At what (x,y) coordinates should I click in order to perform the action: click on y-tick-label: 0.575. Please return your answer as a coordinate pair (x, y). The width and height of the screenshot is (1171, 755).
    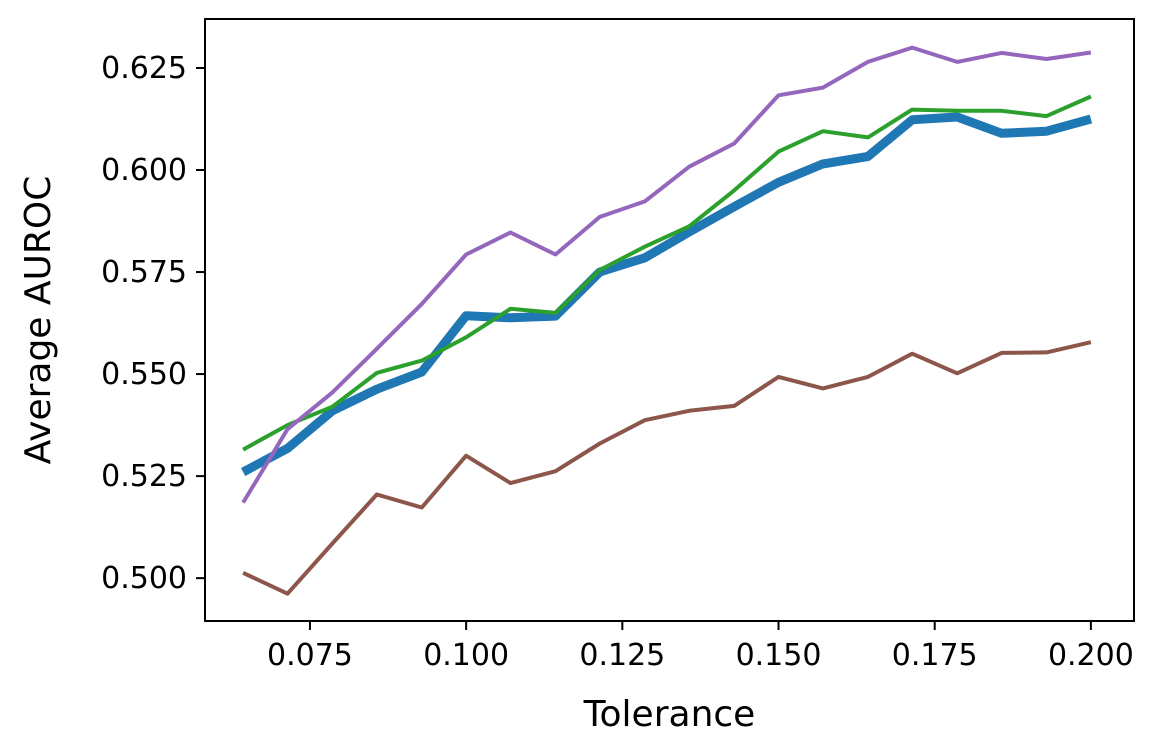
    Looking at the image, I should click on (144, 272).